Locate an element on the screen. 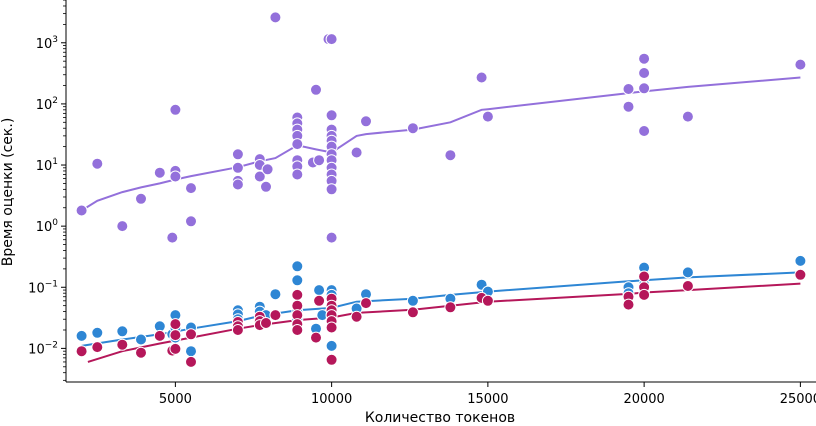 The image size is (816, 426). x-axis-ticks: 5000 10000 15000 20000 25000 is located at coordinates (487, 394).